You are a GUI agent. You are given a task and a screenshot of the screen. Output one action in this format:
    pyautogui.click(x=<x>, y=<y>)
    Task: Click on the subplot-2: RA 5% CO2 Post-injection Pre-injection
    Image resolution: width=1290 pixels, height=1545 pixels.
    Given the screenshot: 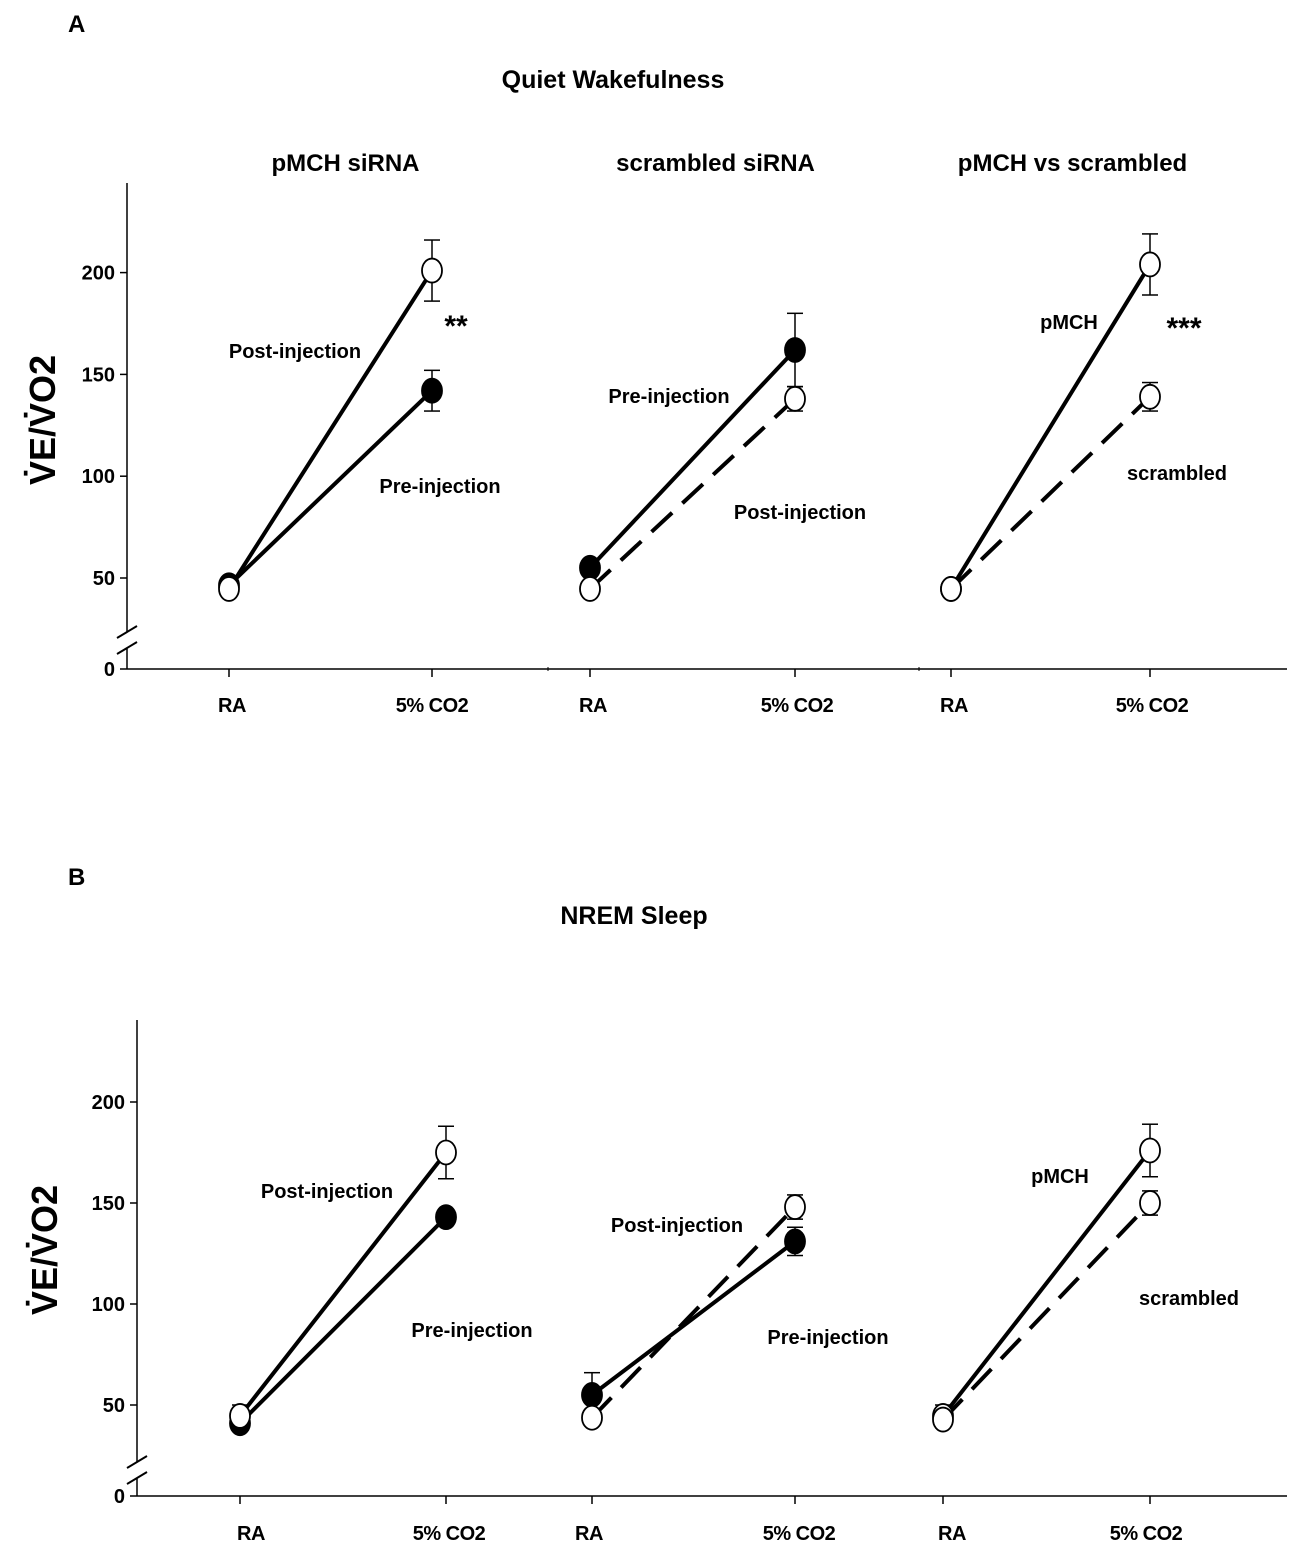 What is the action you would take?
    pyautogui.click(x=732, y=1369)
    